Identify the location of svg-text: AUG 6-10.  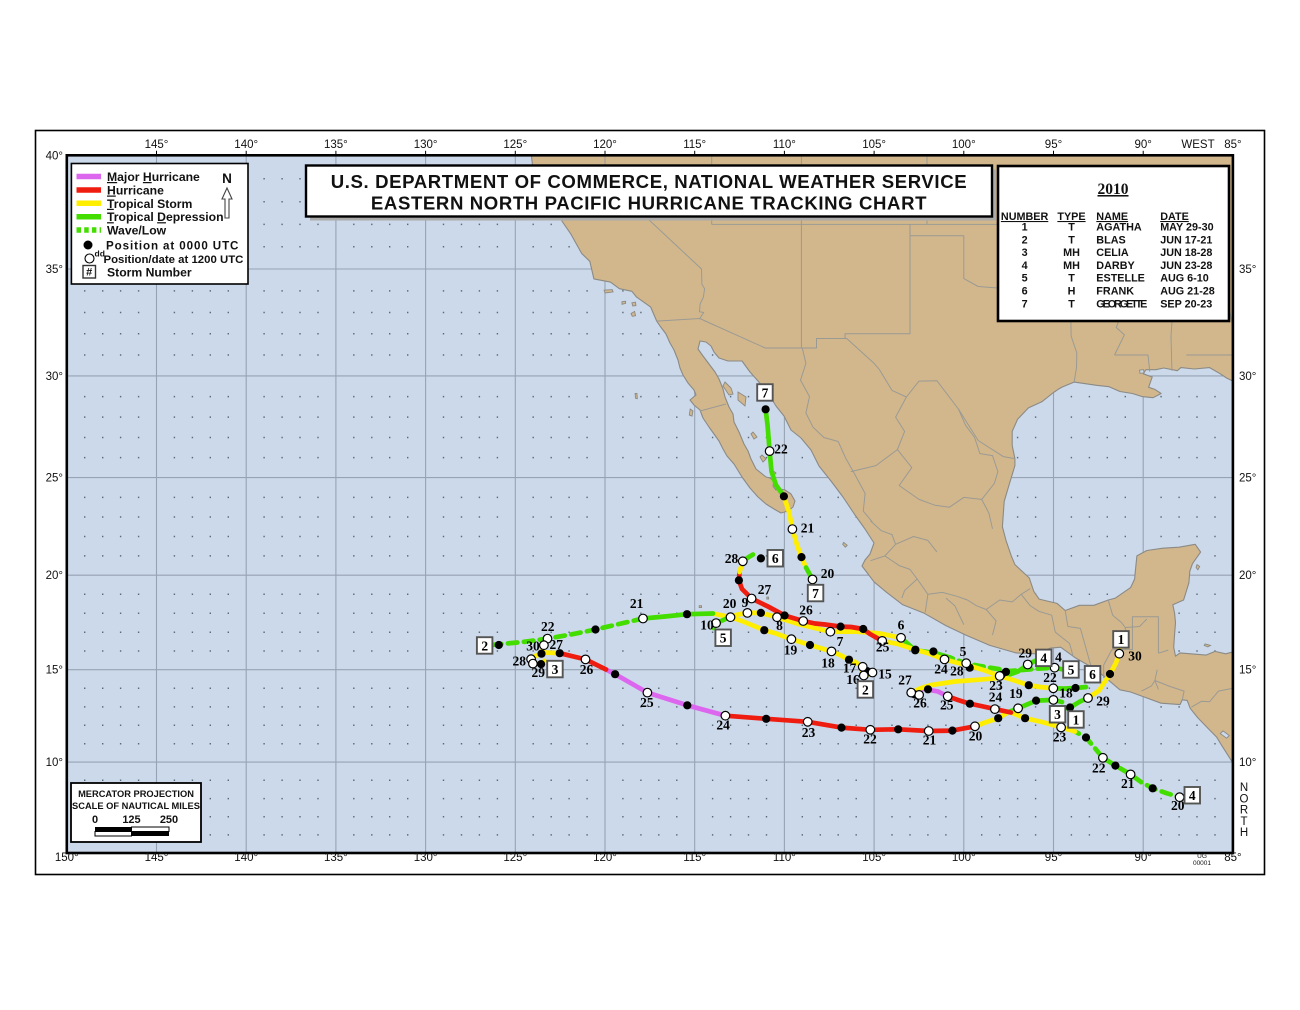
(1184, 279).